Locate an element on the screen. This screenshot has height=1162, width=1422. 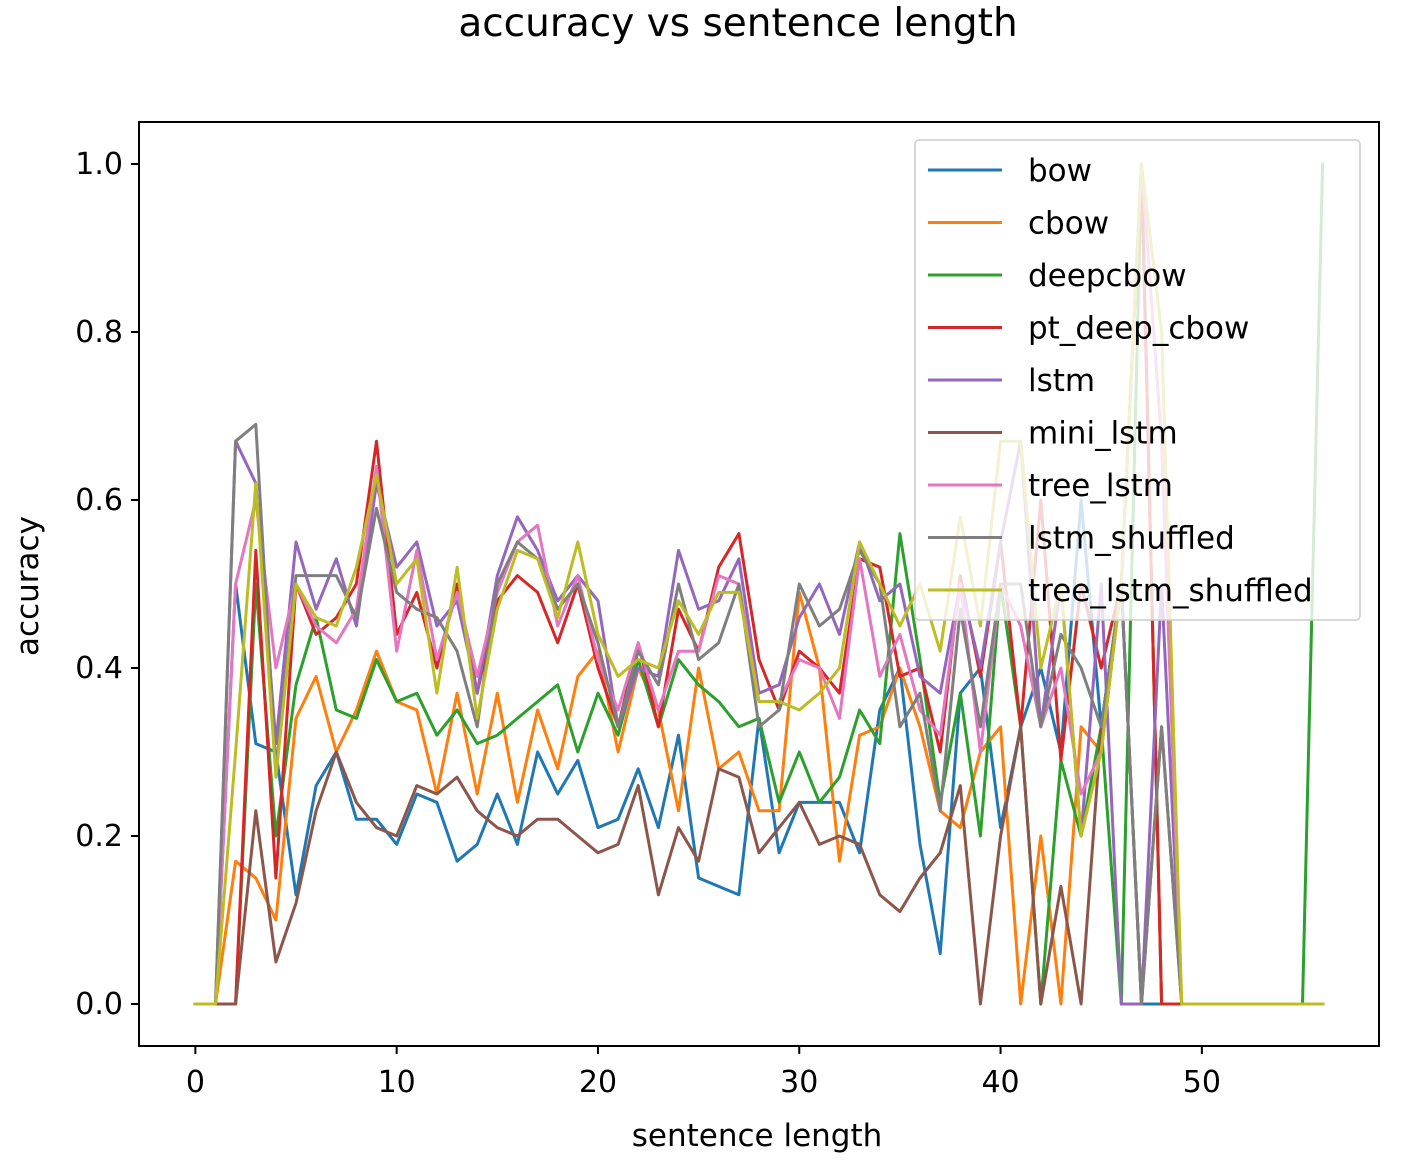
legend-label-tree-lstm-shuffled: tree_lstm_shuffled is located at coordinates (1170, 591).